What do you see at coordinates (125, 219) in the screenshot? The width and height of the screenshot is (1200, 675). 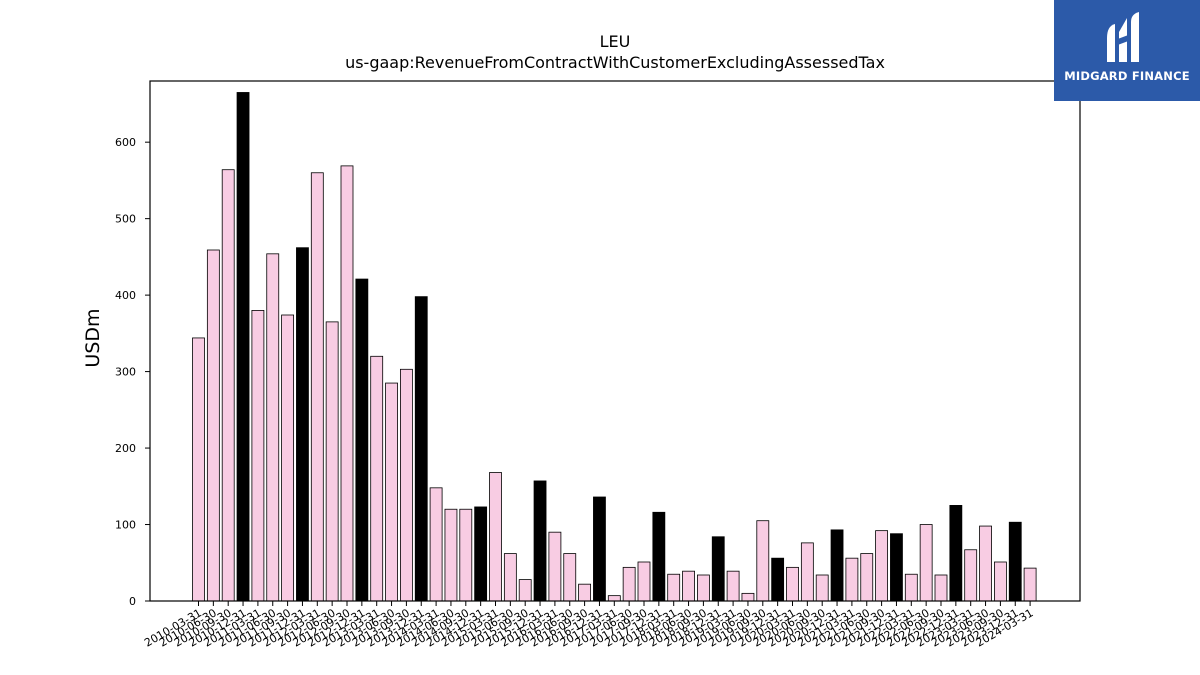 I see `y-tick-label: 500` at bounding box center [125, 219].